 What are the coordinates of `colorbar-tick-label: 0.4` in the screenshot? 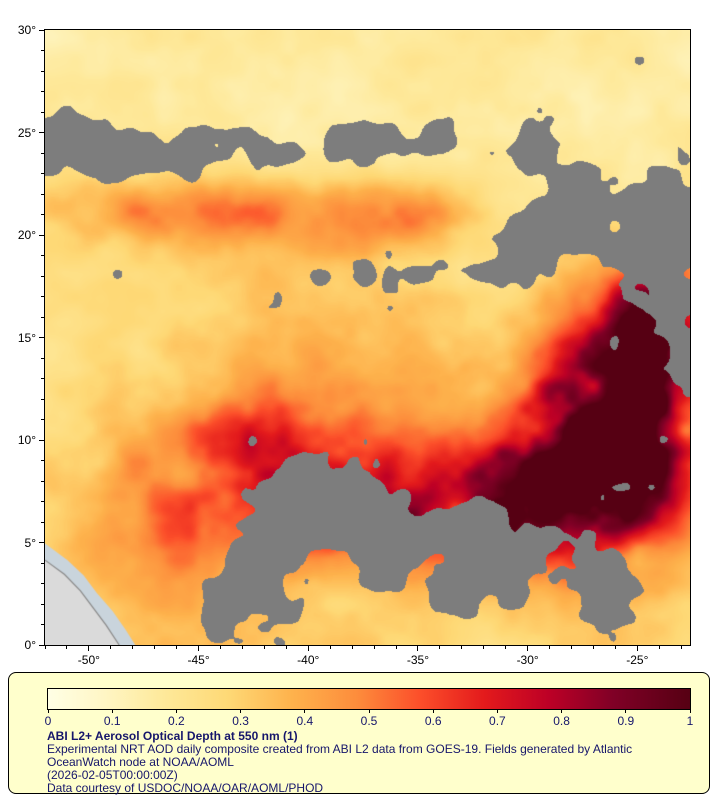 It's located at (305, 721).